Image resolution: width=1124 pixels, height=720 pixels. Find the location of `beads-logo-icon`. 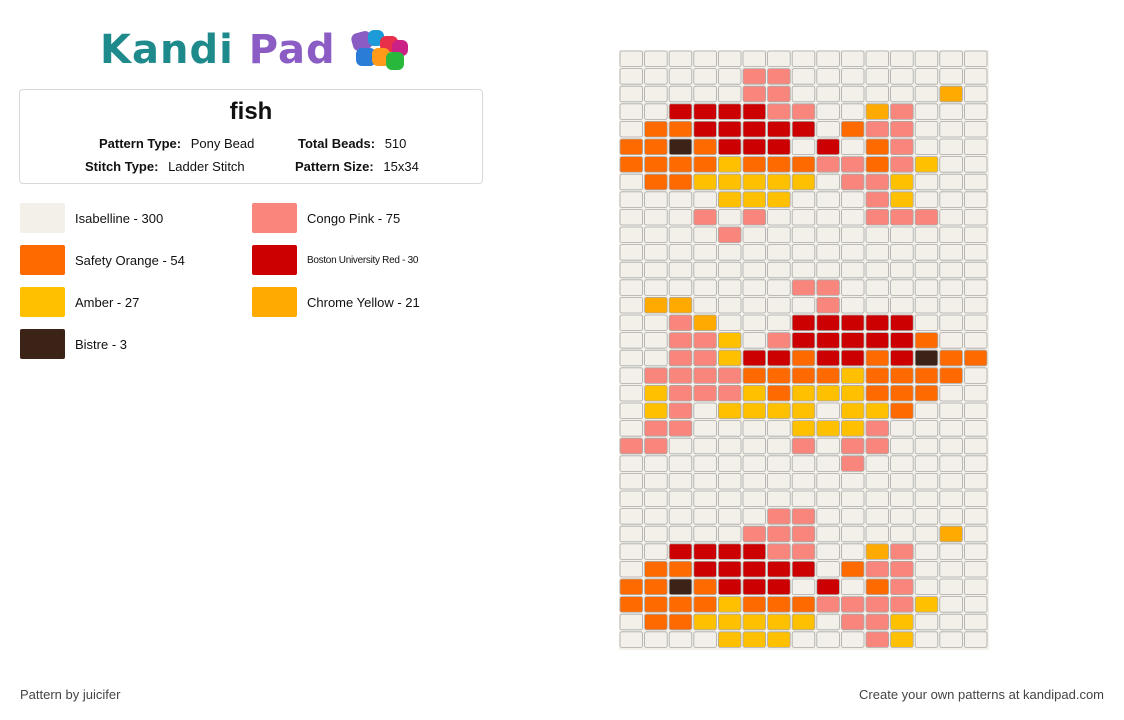

beads-logo-icon is located at coordinates (384, 50).